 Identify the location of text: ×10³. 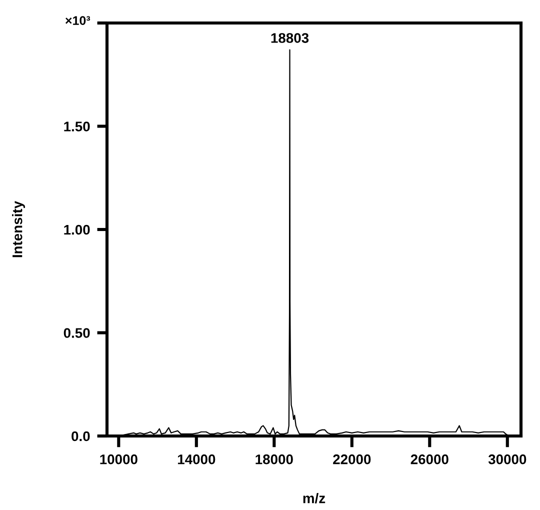
(77, 20).